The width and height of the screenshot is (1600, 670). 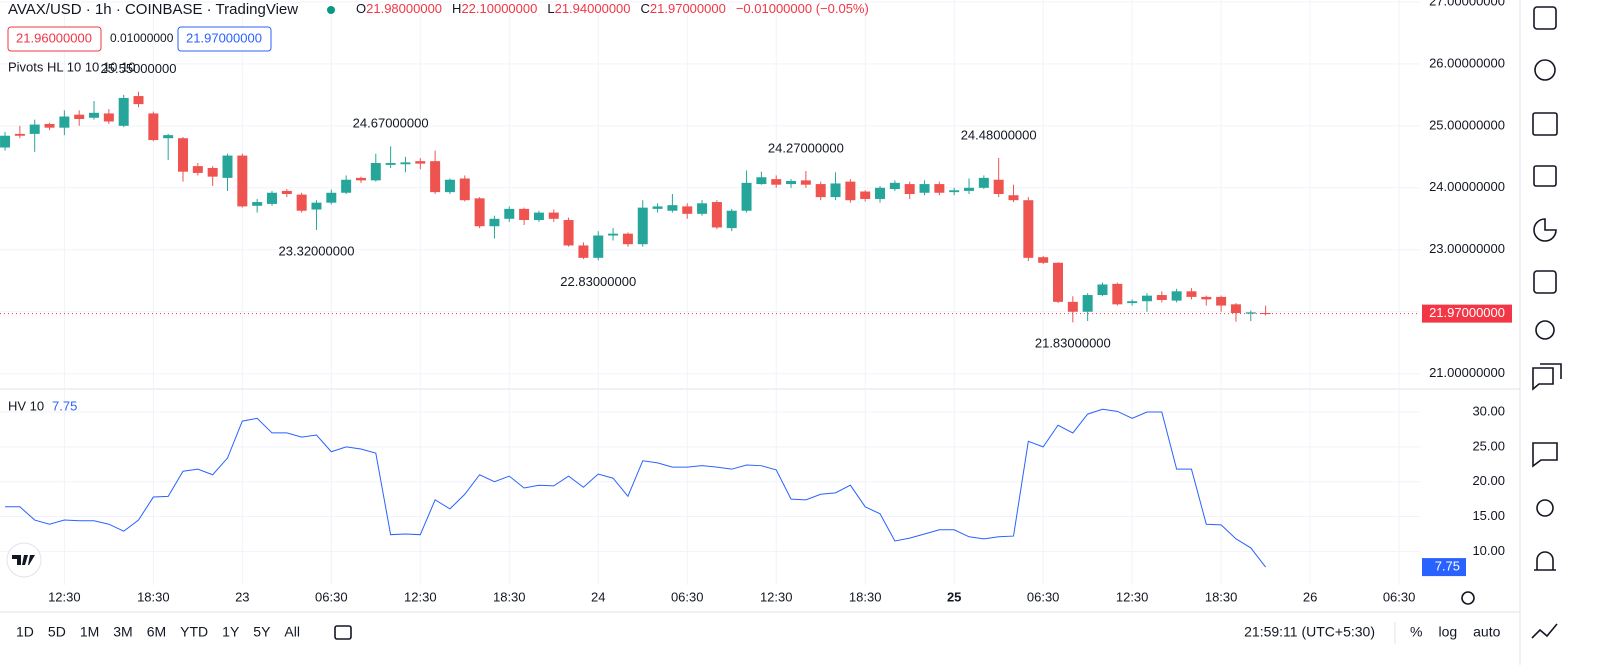 What do you see at coordinates (1467, 312) in the screenshot?
I see `last-price-label: 21.97000000` at bounding box center [1467, 312].